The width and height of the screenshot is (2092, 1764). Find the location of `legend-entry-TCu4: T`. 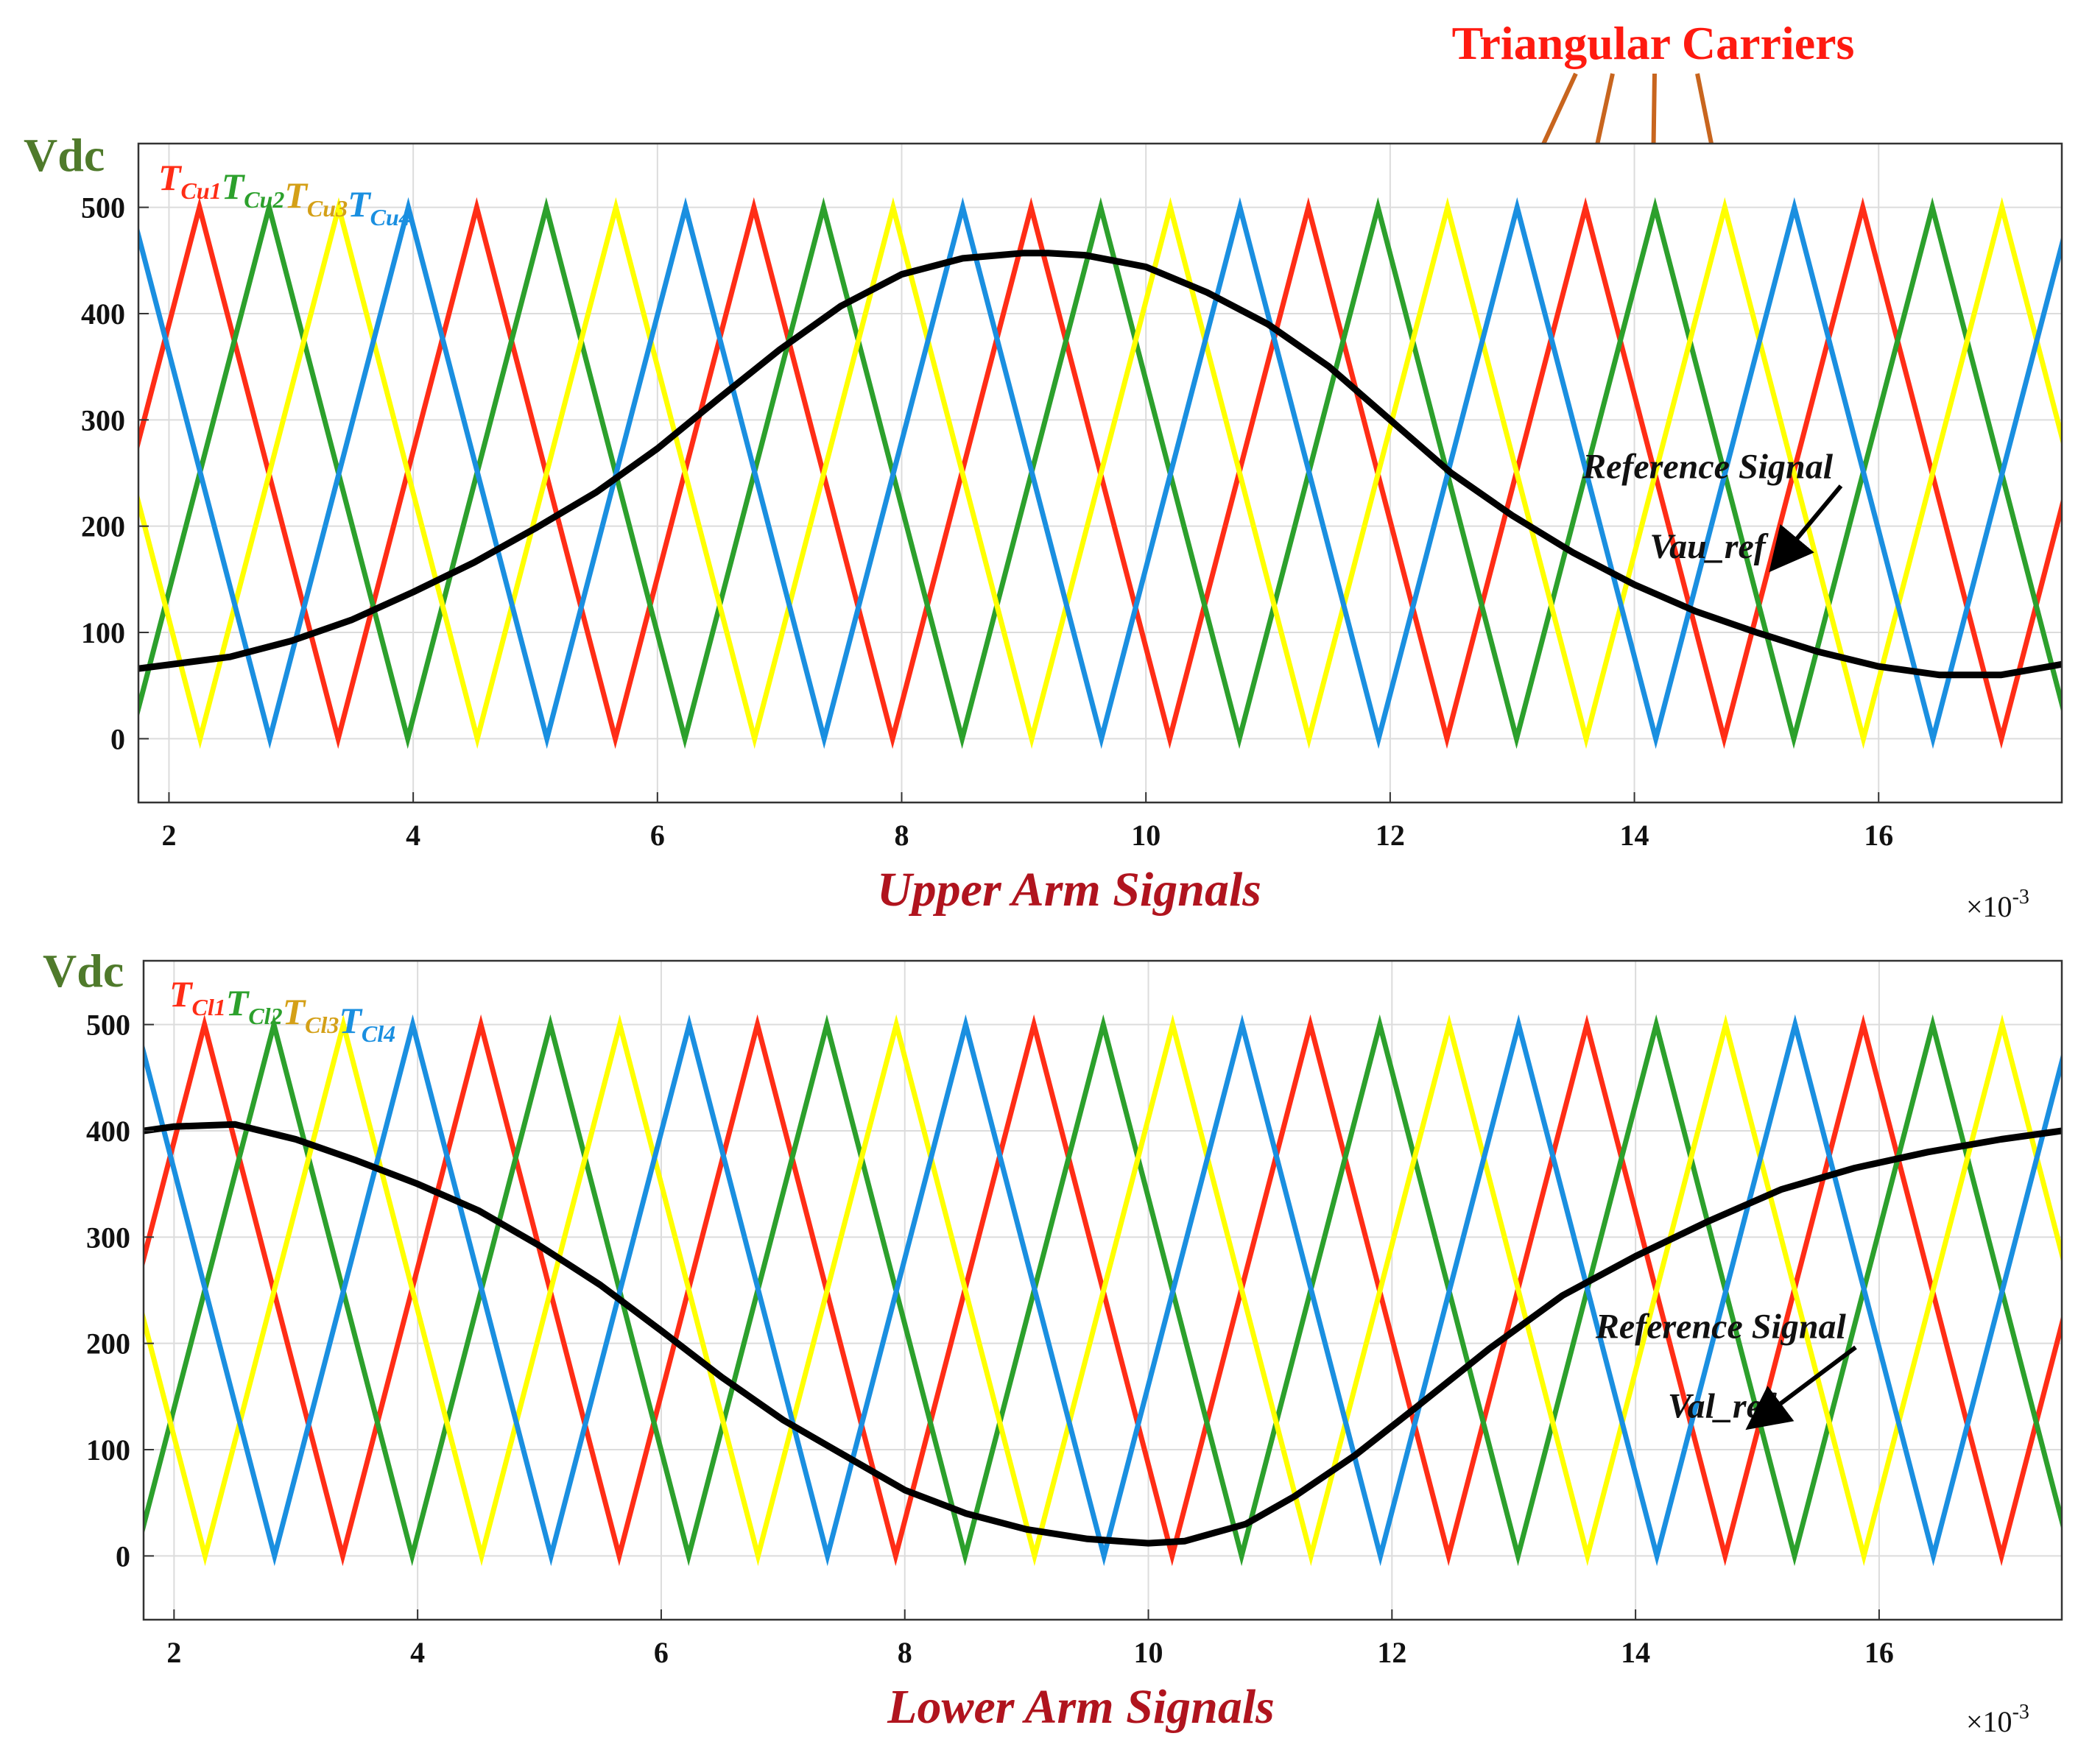

legend-entry-TCu4: T is located at coordinates (360, 204).